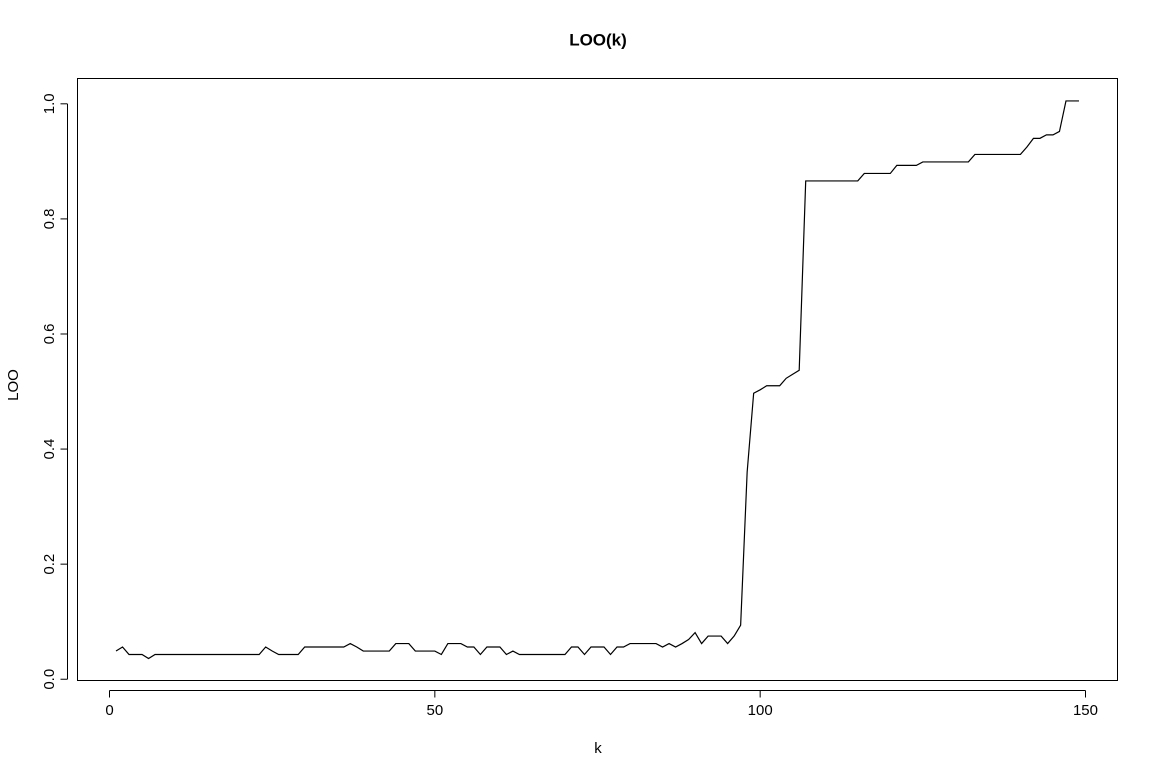 This screenshot has height=779, width=1158. I want to click on x-tick-label: 50, so click(434, 710).